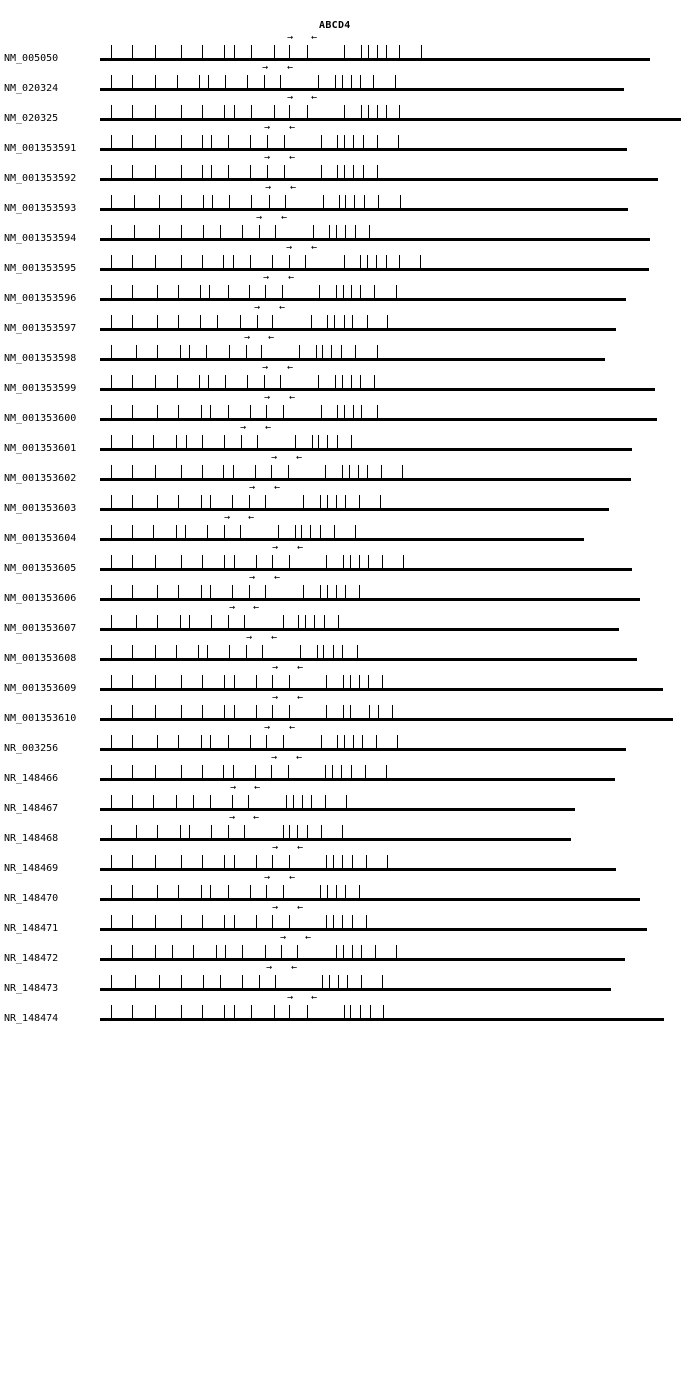 The width and height of the screenshot is (700, 1380). I want to click on transcript-label: NM_001353594, so click(40, 238).